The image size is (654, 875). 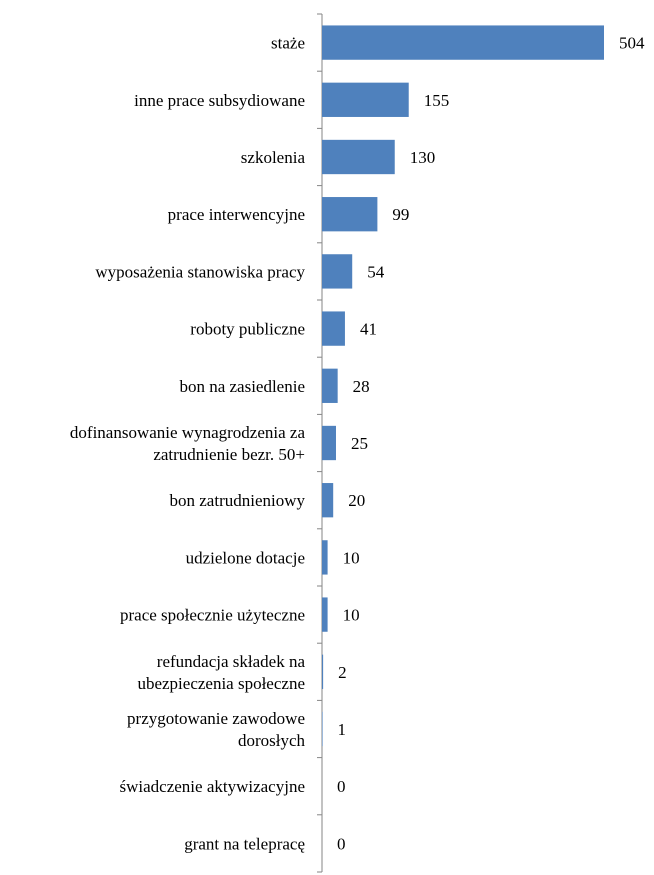 I want to click on category-label: prace społecznie użyteczne, so click(x=212, y=615).